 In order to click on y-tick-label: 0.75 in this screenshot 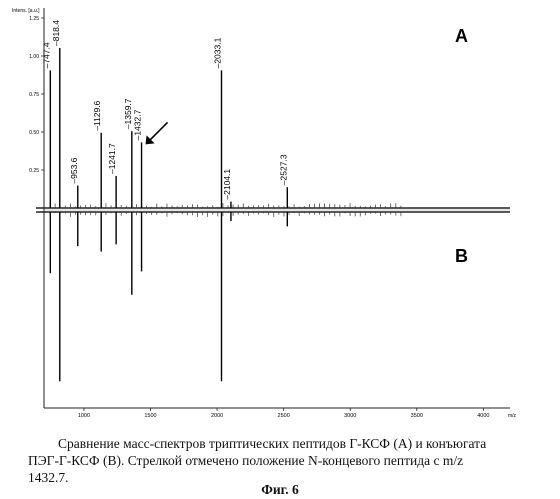, I will do `click(34, 95)`.